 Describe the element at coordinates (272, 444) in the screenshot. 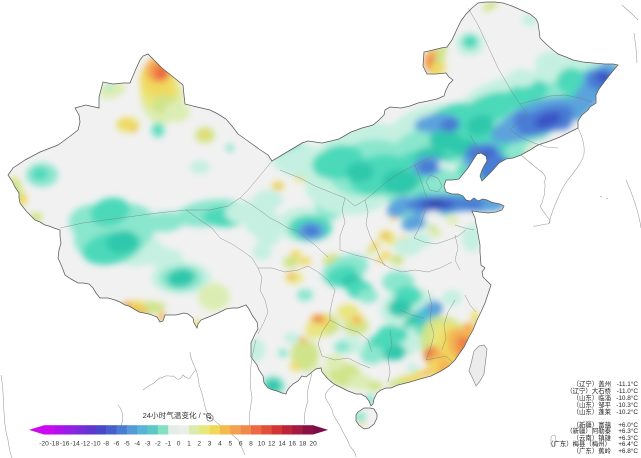

I see `svg-text: 12` at that location.